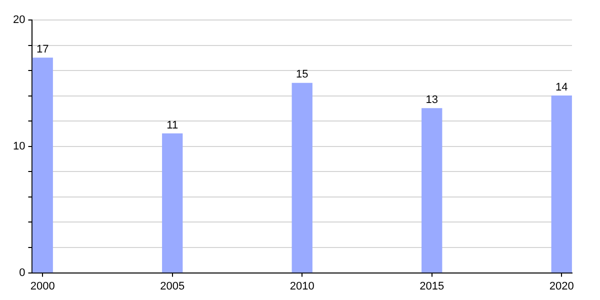 This screenshot has height=300, width=600. I want to click on x-tick-label: 2010, so click(302, 286).